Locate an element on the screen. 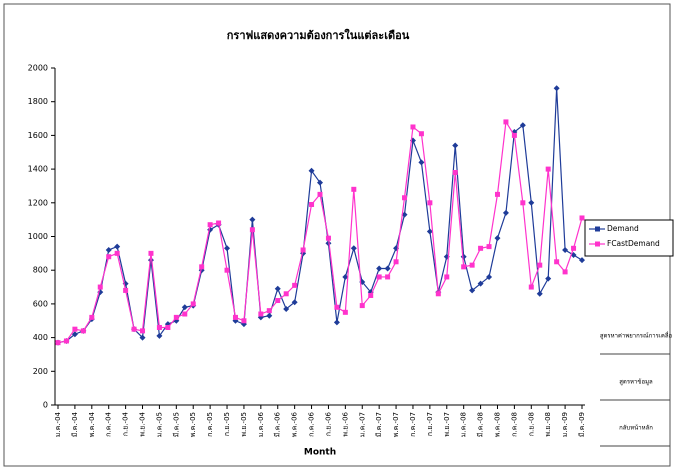  y-tick-label: 1600 is located at coordinates (38, 135).